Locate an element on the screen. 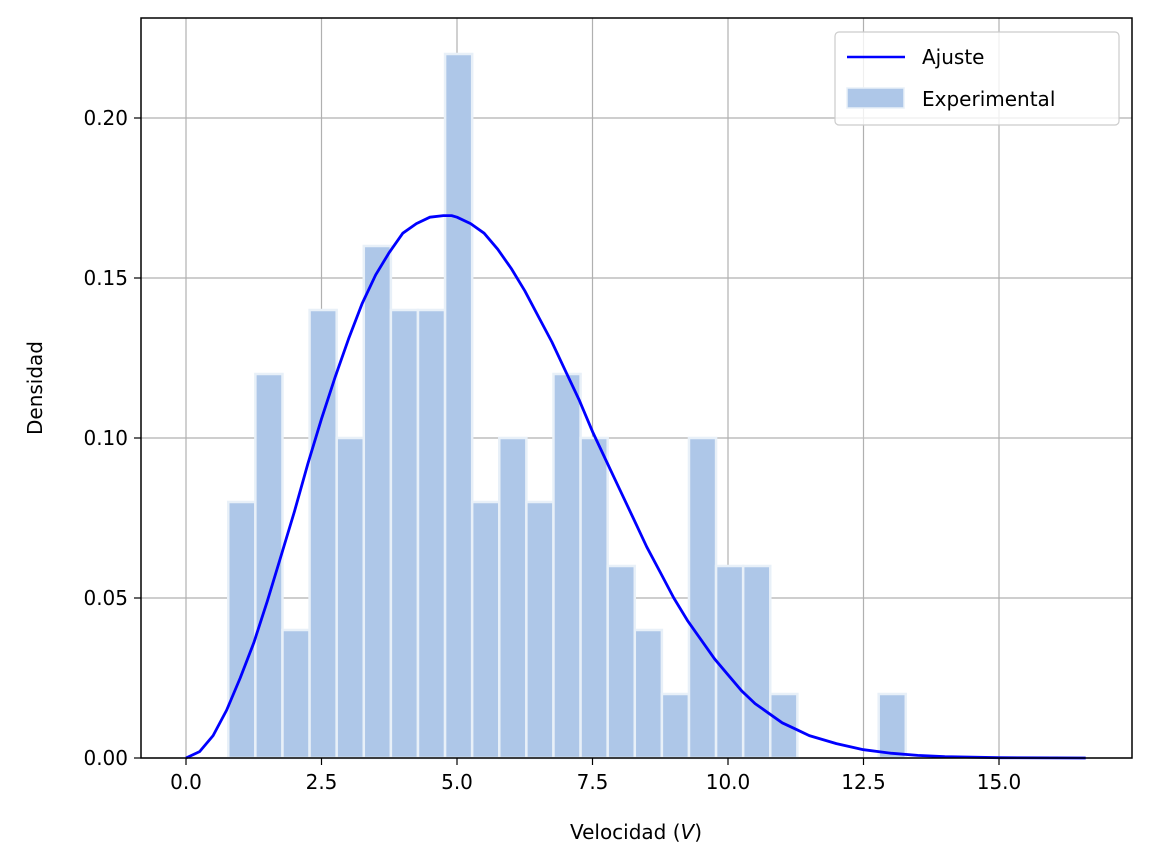  x-tick-label: 12.5 is located at coordinates (863, 782).